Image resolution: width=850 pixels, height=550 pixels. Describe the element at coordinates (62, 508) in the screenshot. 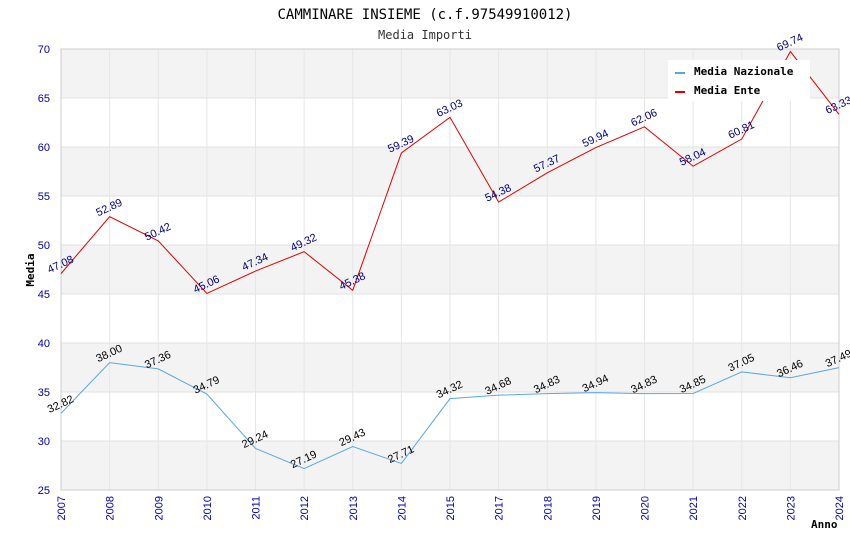

I see `x-tick-label: 2007` at that location.